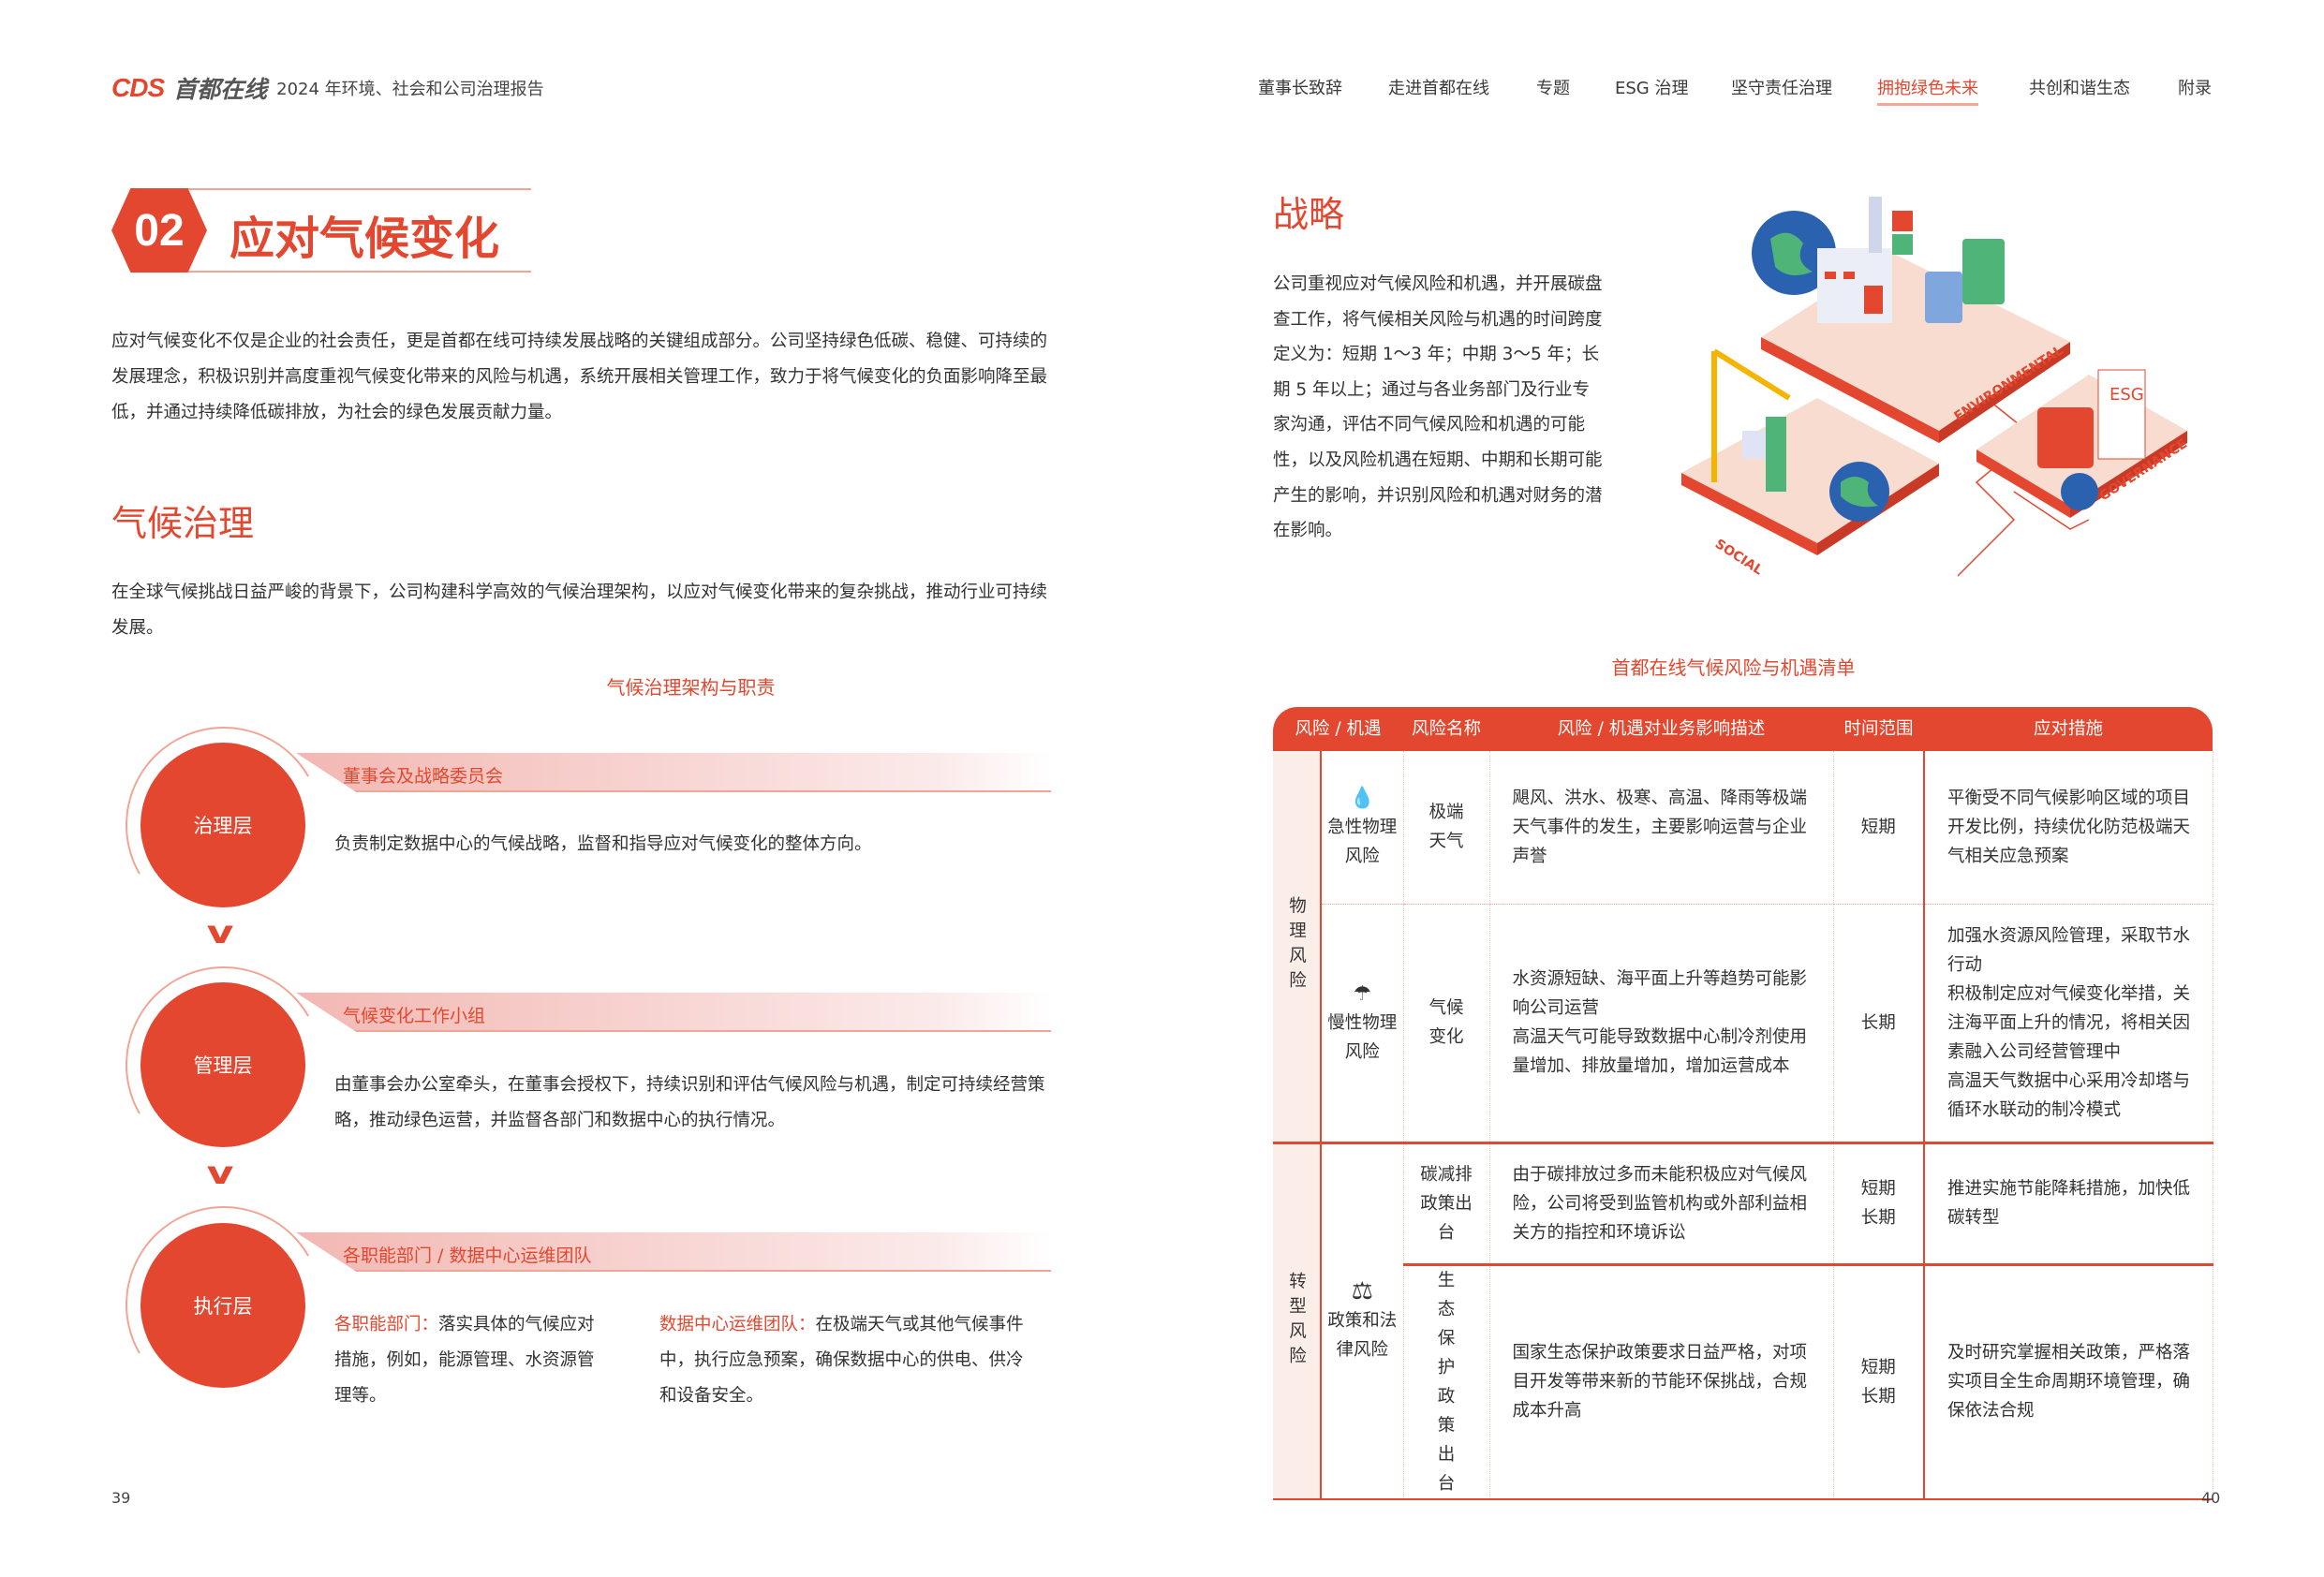  I want to click on diagram-caption: 气候治理架构与职责, so click(691, 687).